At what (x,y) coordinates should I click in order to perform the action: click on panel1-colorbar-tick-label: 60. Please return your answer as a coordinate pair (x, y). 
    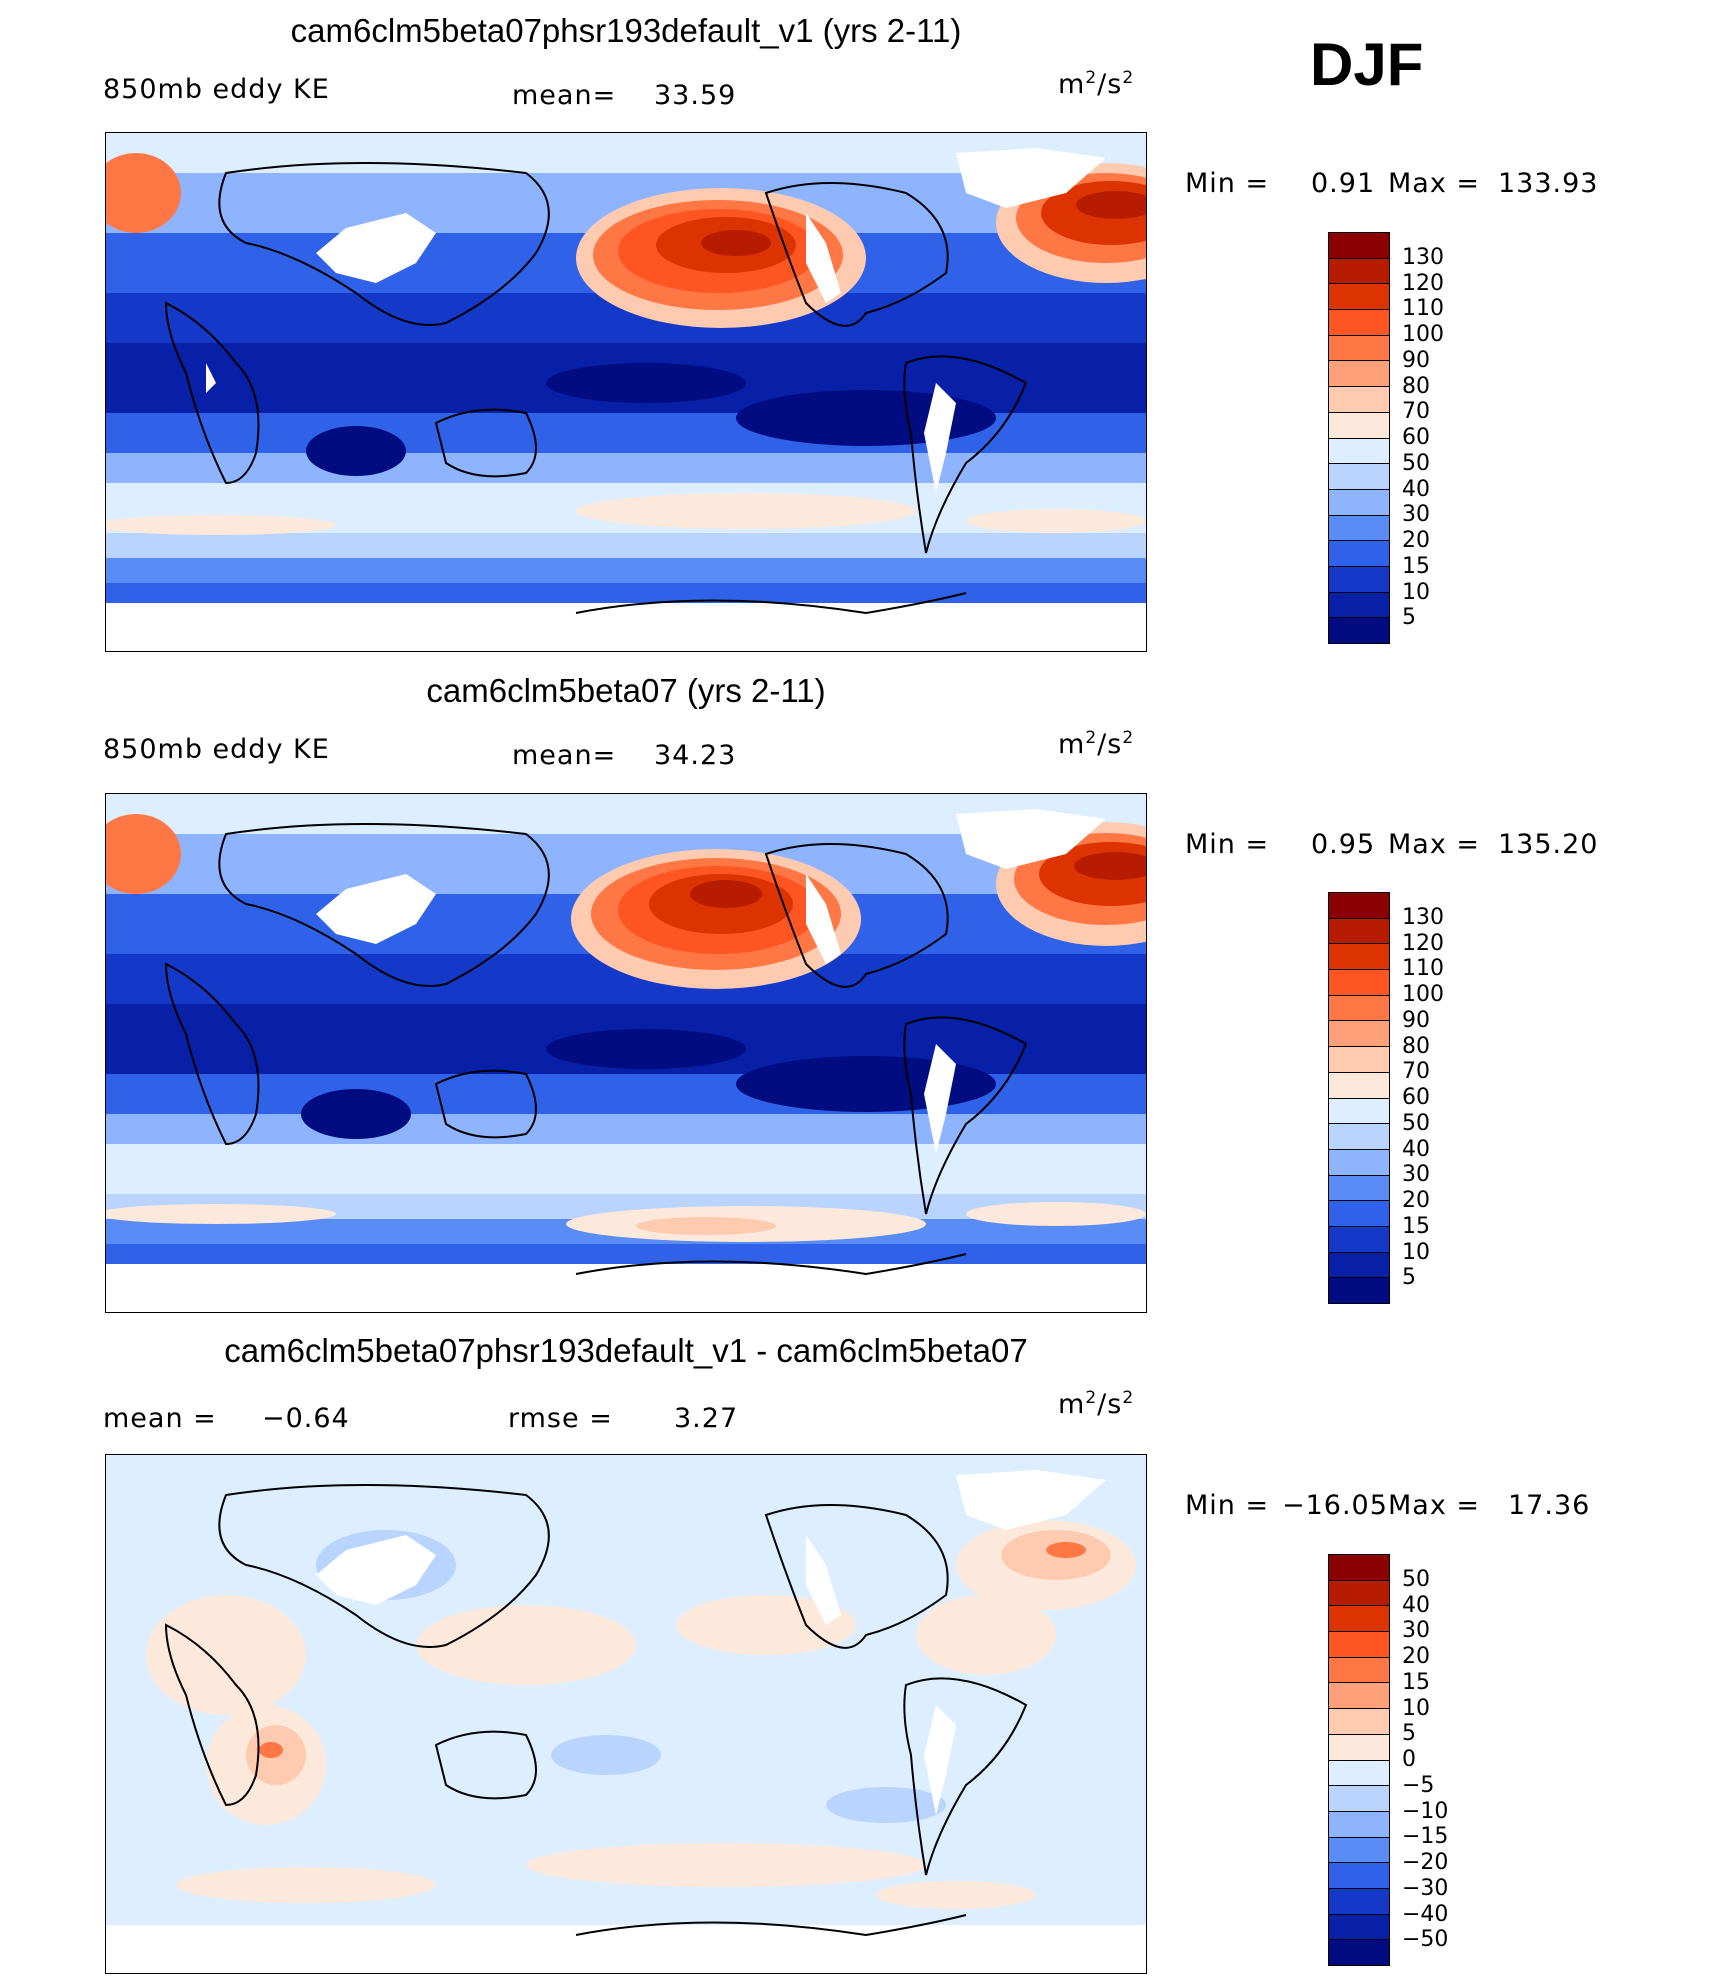
    Looking at the image, I should click on (1416, 437).